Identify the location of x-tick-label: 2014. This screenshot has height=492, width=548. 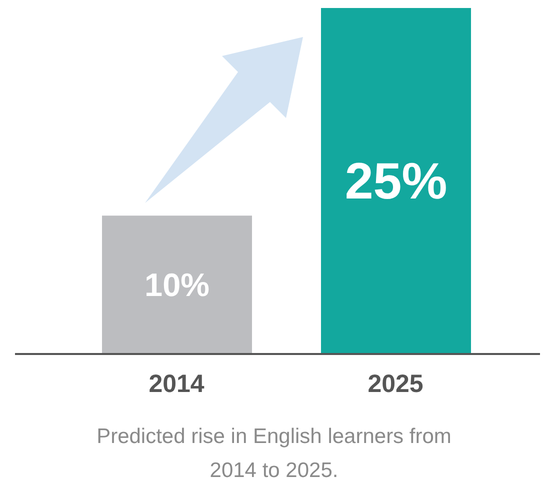
(176, 384).